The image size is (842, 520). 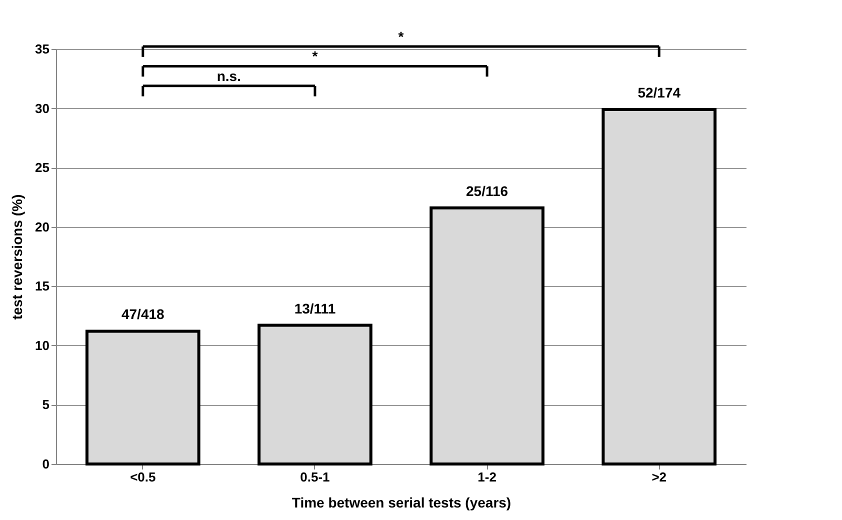 What do you see at coordinates (143, 477) in the screenshot?
I see `x-tick-label: <0.5` at bounding box center [143, 477].